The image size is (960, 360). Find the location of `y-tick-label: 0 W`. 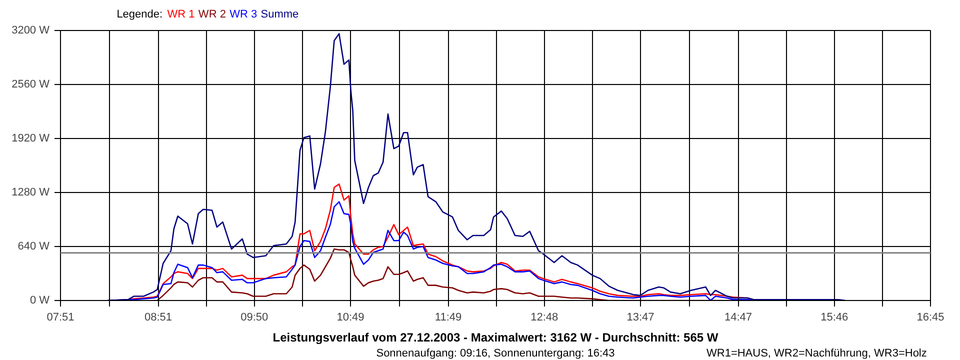

y-tick-label: 0 W is located at coordinates (40, 300).